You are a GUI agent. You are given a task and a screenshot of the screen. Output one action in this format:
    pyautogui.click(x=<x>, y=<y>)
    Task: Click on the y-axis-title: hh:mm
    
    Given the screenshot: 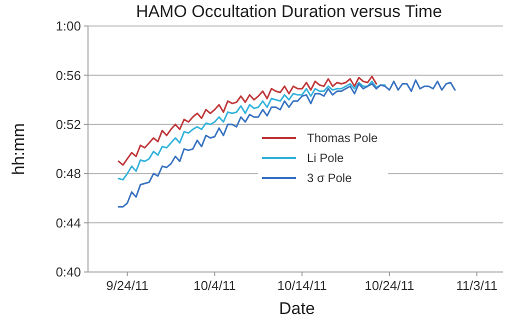 What is the action you would take?
    pyautogui.click(x=18, y=149)
    